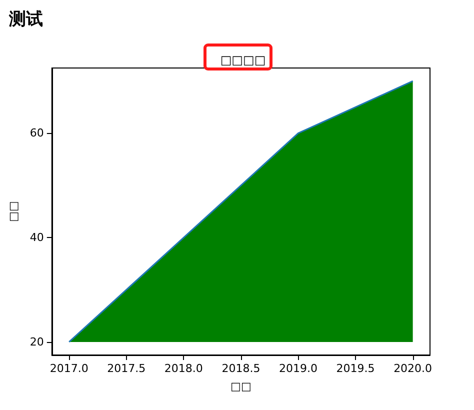 The width and height of the screenshot is (474, 410). I want to click on x-tick-label: 2018.0, so click(183, 368).